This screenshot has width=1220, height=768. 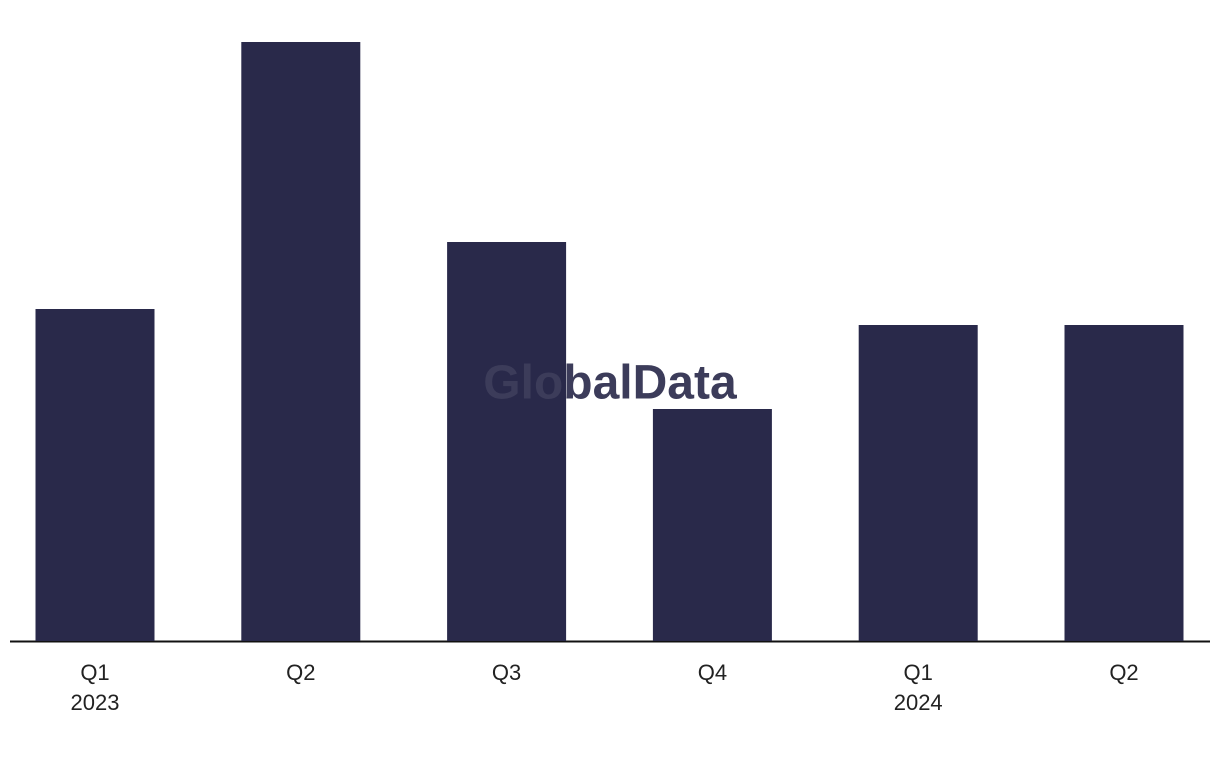 What do you see at coordinates (95, 702) in the screenshot?
I see `x-tick-year-label: 2023` at bounding box center [95, 702].